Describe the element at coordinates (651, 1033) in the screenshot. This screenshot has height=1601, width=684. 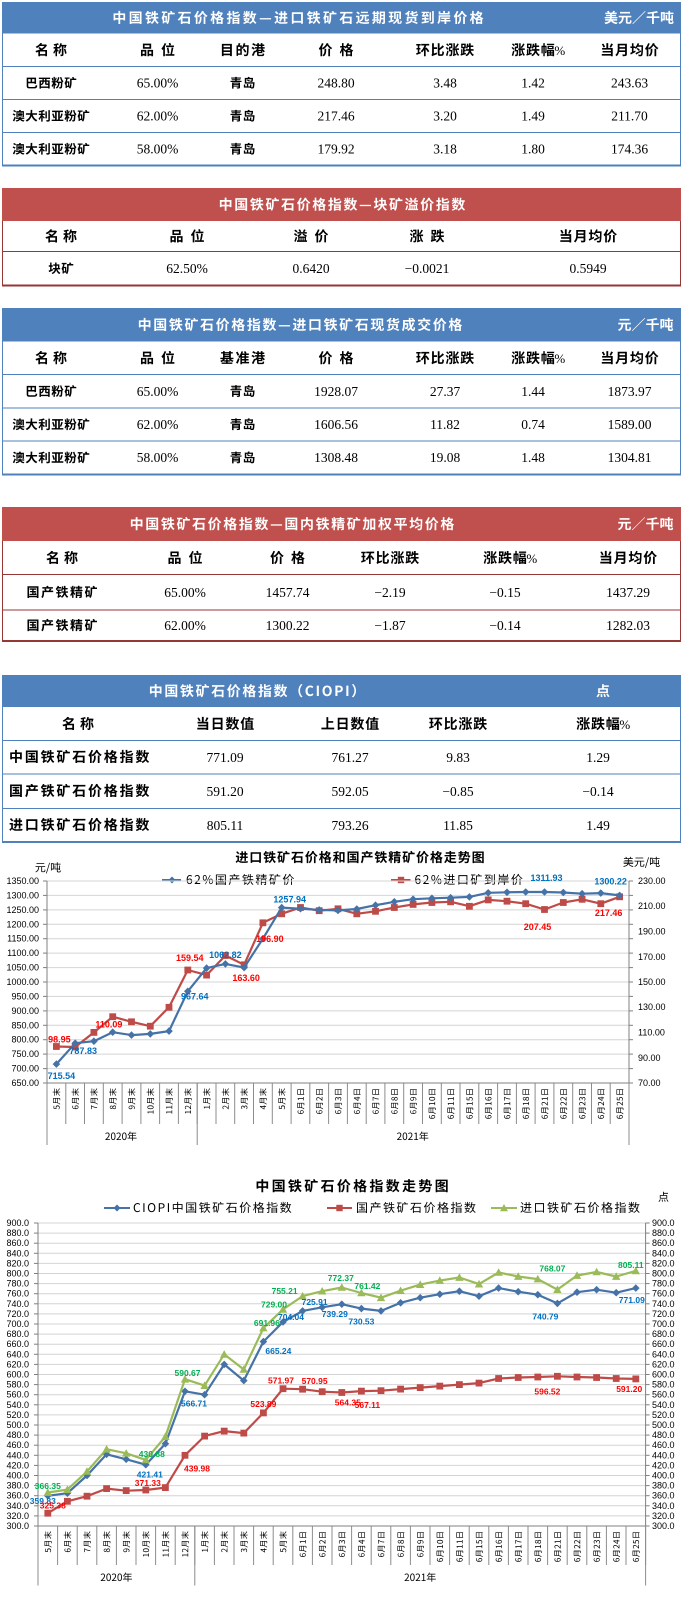
I see `svg-text: 110.00` at that location.